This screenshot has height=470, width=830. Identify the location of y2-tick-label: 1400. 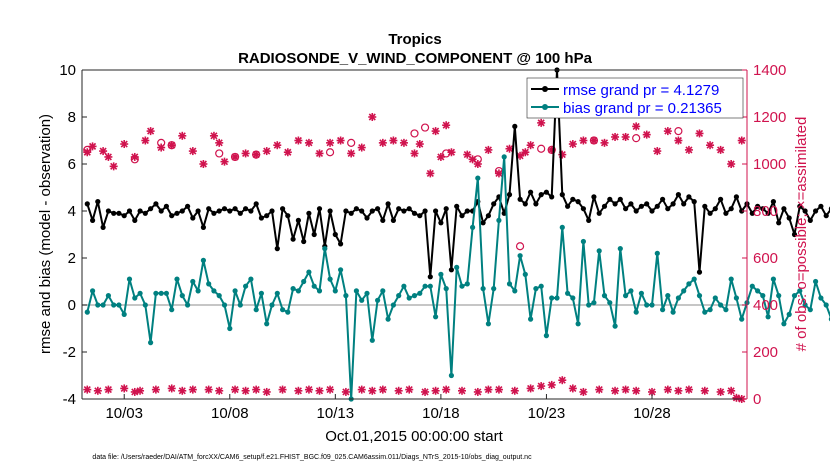
(769, 70).